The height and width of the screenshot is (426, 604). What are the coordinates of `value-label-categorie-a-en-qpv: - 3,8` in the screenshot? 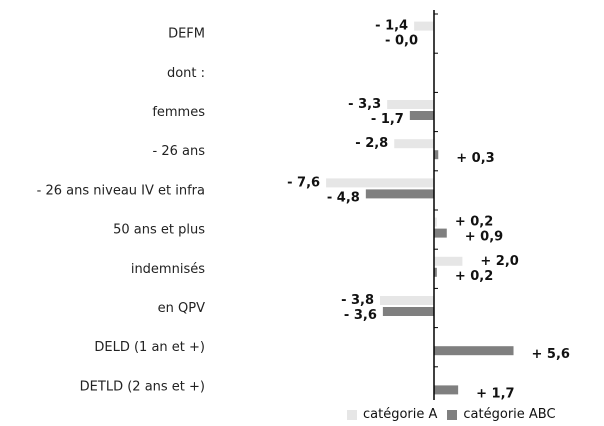 It's located at (357, 300).